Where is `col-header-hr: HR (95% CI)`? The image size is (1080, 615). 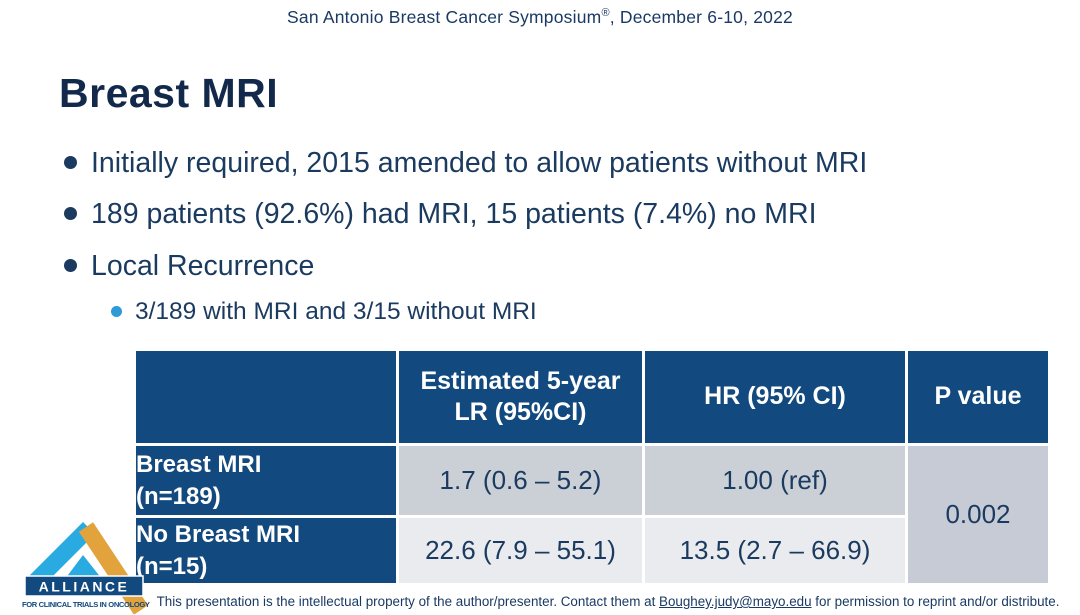
col-header-hr: HR (95% CI) is located at coordinates (775, 397).